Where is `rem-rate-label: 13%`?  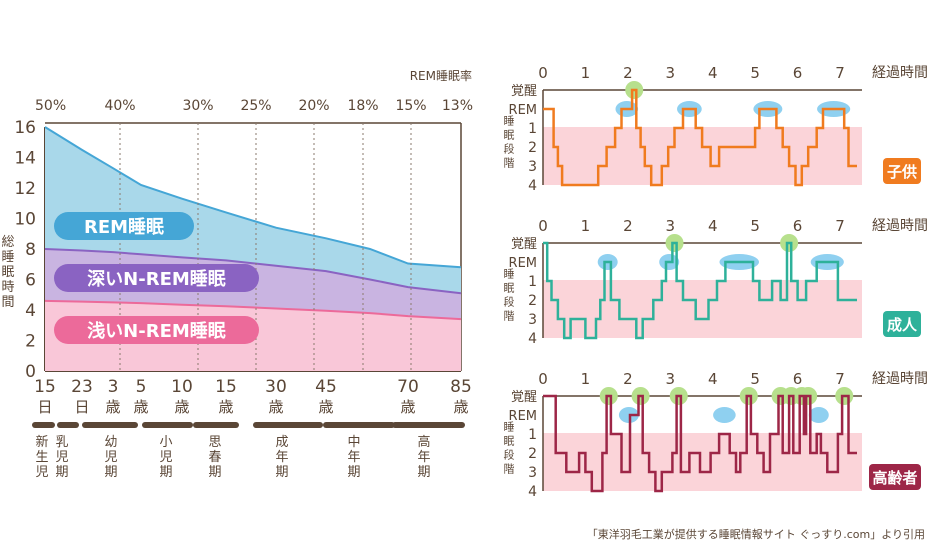 rem-rate-label: 13% is located at coordinates (457, 106).